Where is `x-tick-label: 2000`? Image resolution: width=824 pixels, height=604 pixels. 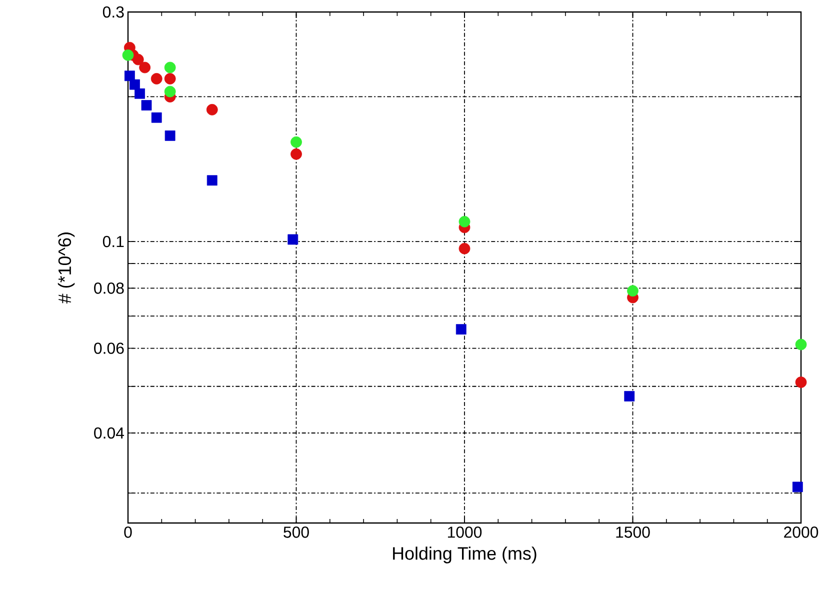 x-tick-label: 2000 is located at coordinates (801, 532).